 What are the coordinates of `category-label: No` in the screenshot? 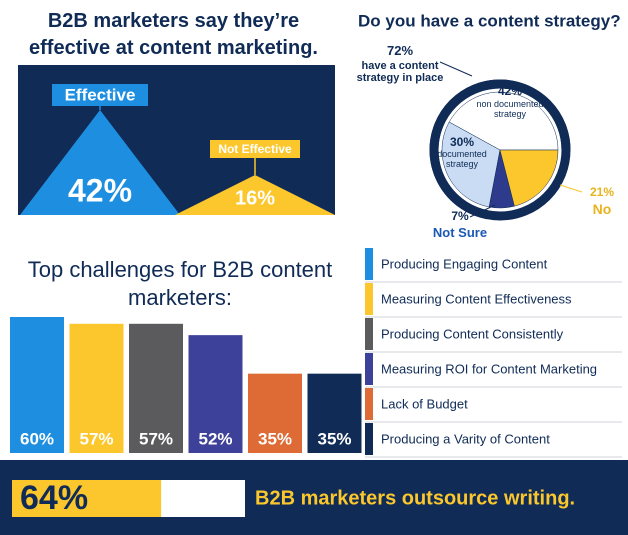 It's located at (602, 209).